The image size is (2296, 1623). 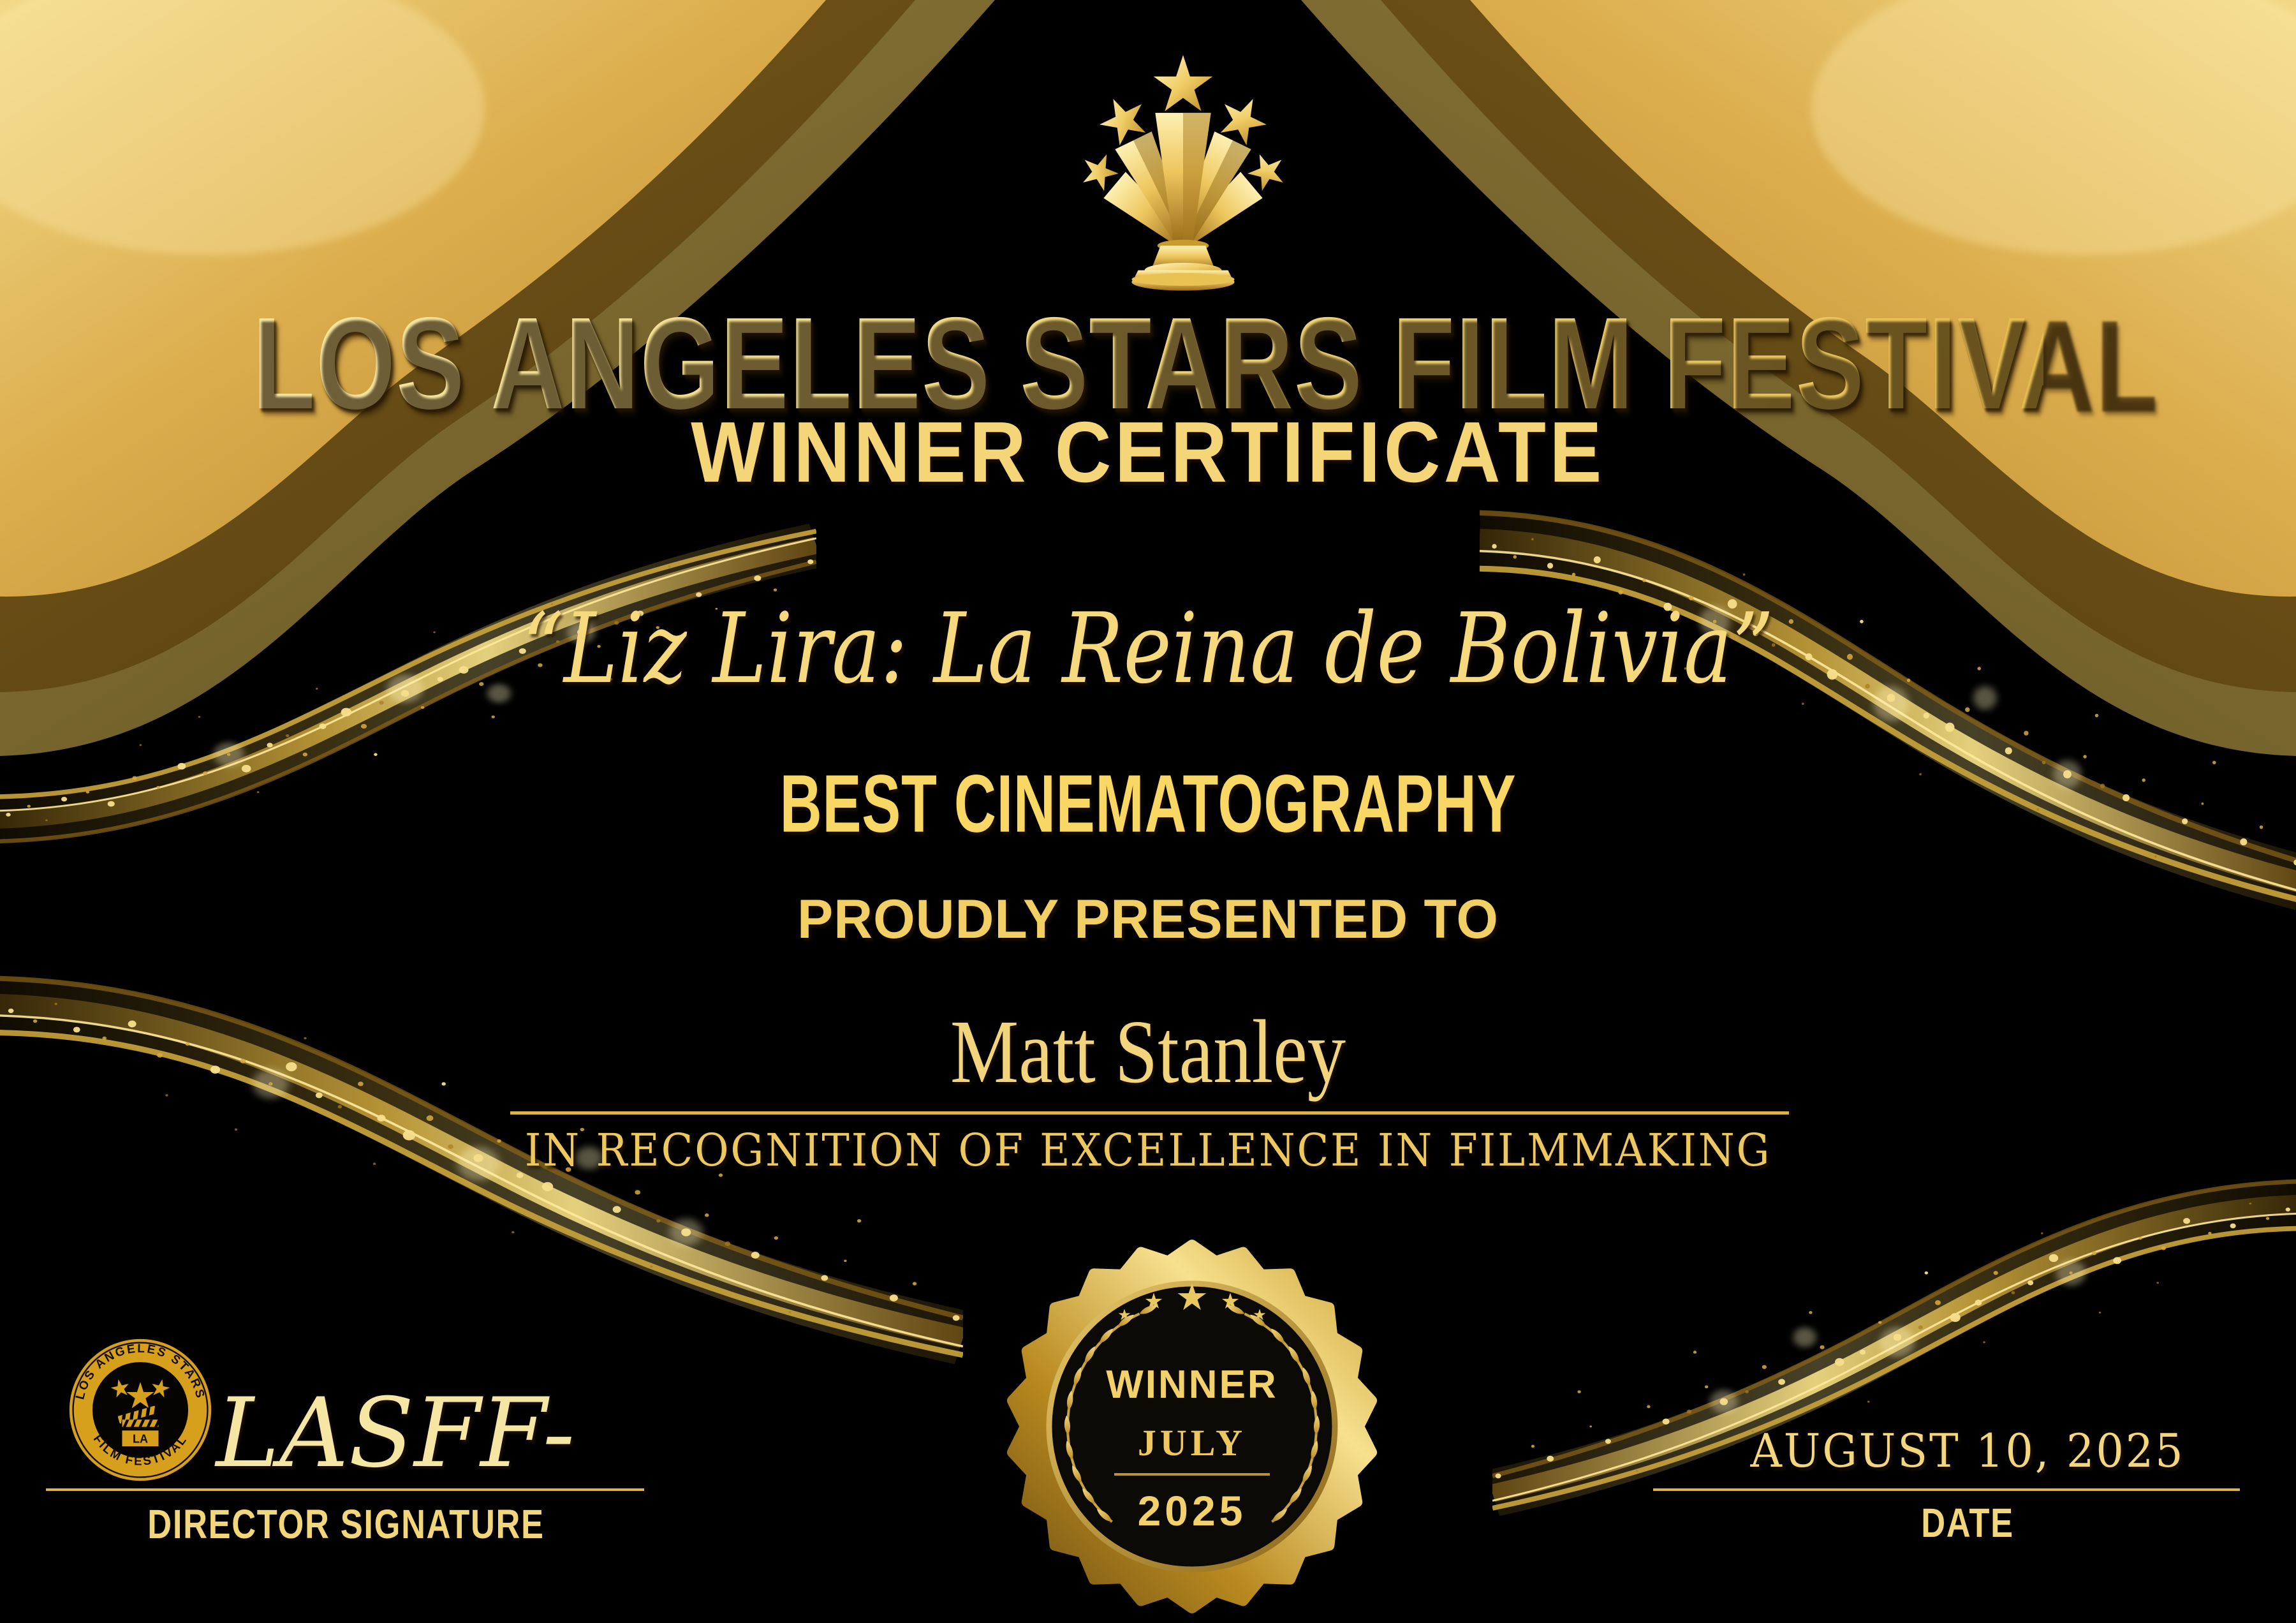 What do you see at coordinates (1149, 1113) in the screenshot?
I see `recipient-underline` at bounding box center [1149, 1113].